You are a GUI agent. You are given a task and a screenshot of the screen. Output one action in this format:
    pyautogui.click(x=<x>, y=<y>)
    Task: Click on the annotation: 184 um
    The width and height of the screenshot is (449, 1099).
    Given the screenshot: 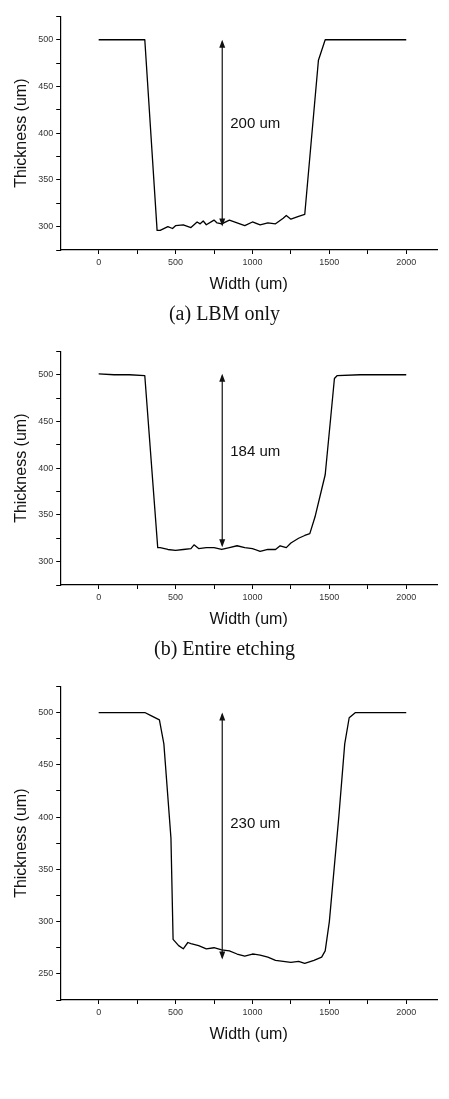 What is the action you would take?
    pyautogui.click(x=255, y=451)
    